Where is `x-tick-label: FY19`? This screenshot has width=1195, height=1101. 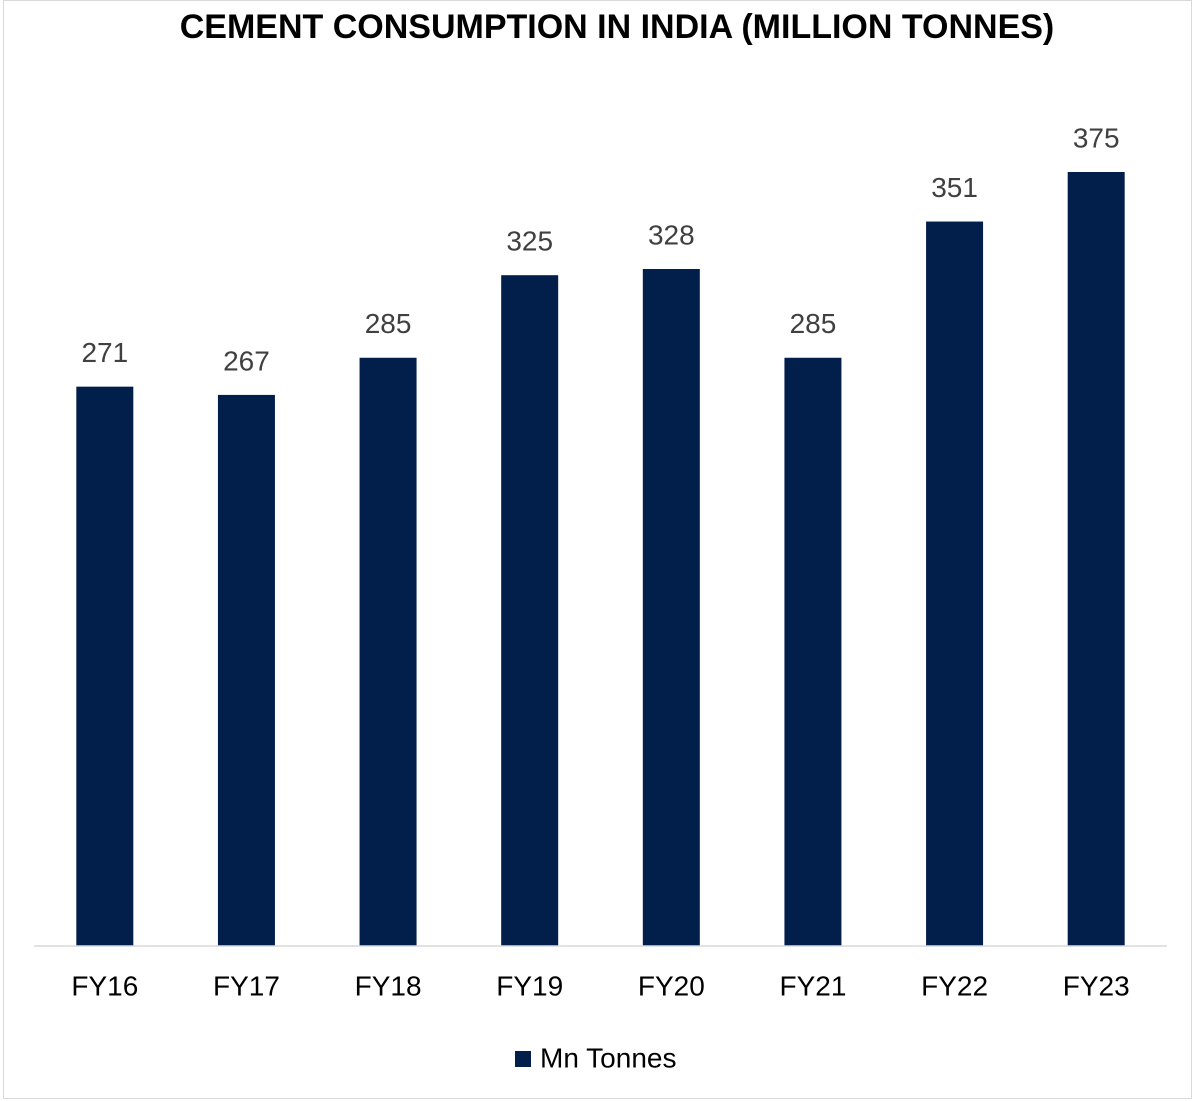 x-tick-label: FY19 is located at coordinates (529, 985).